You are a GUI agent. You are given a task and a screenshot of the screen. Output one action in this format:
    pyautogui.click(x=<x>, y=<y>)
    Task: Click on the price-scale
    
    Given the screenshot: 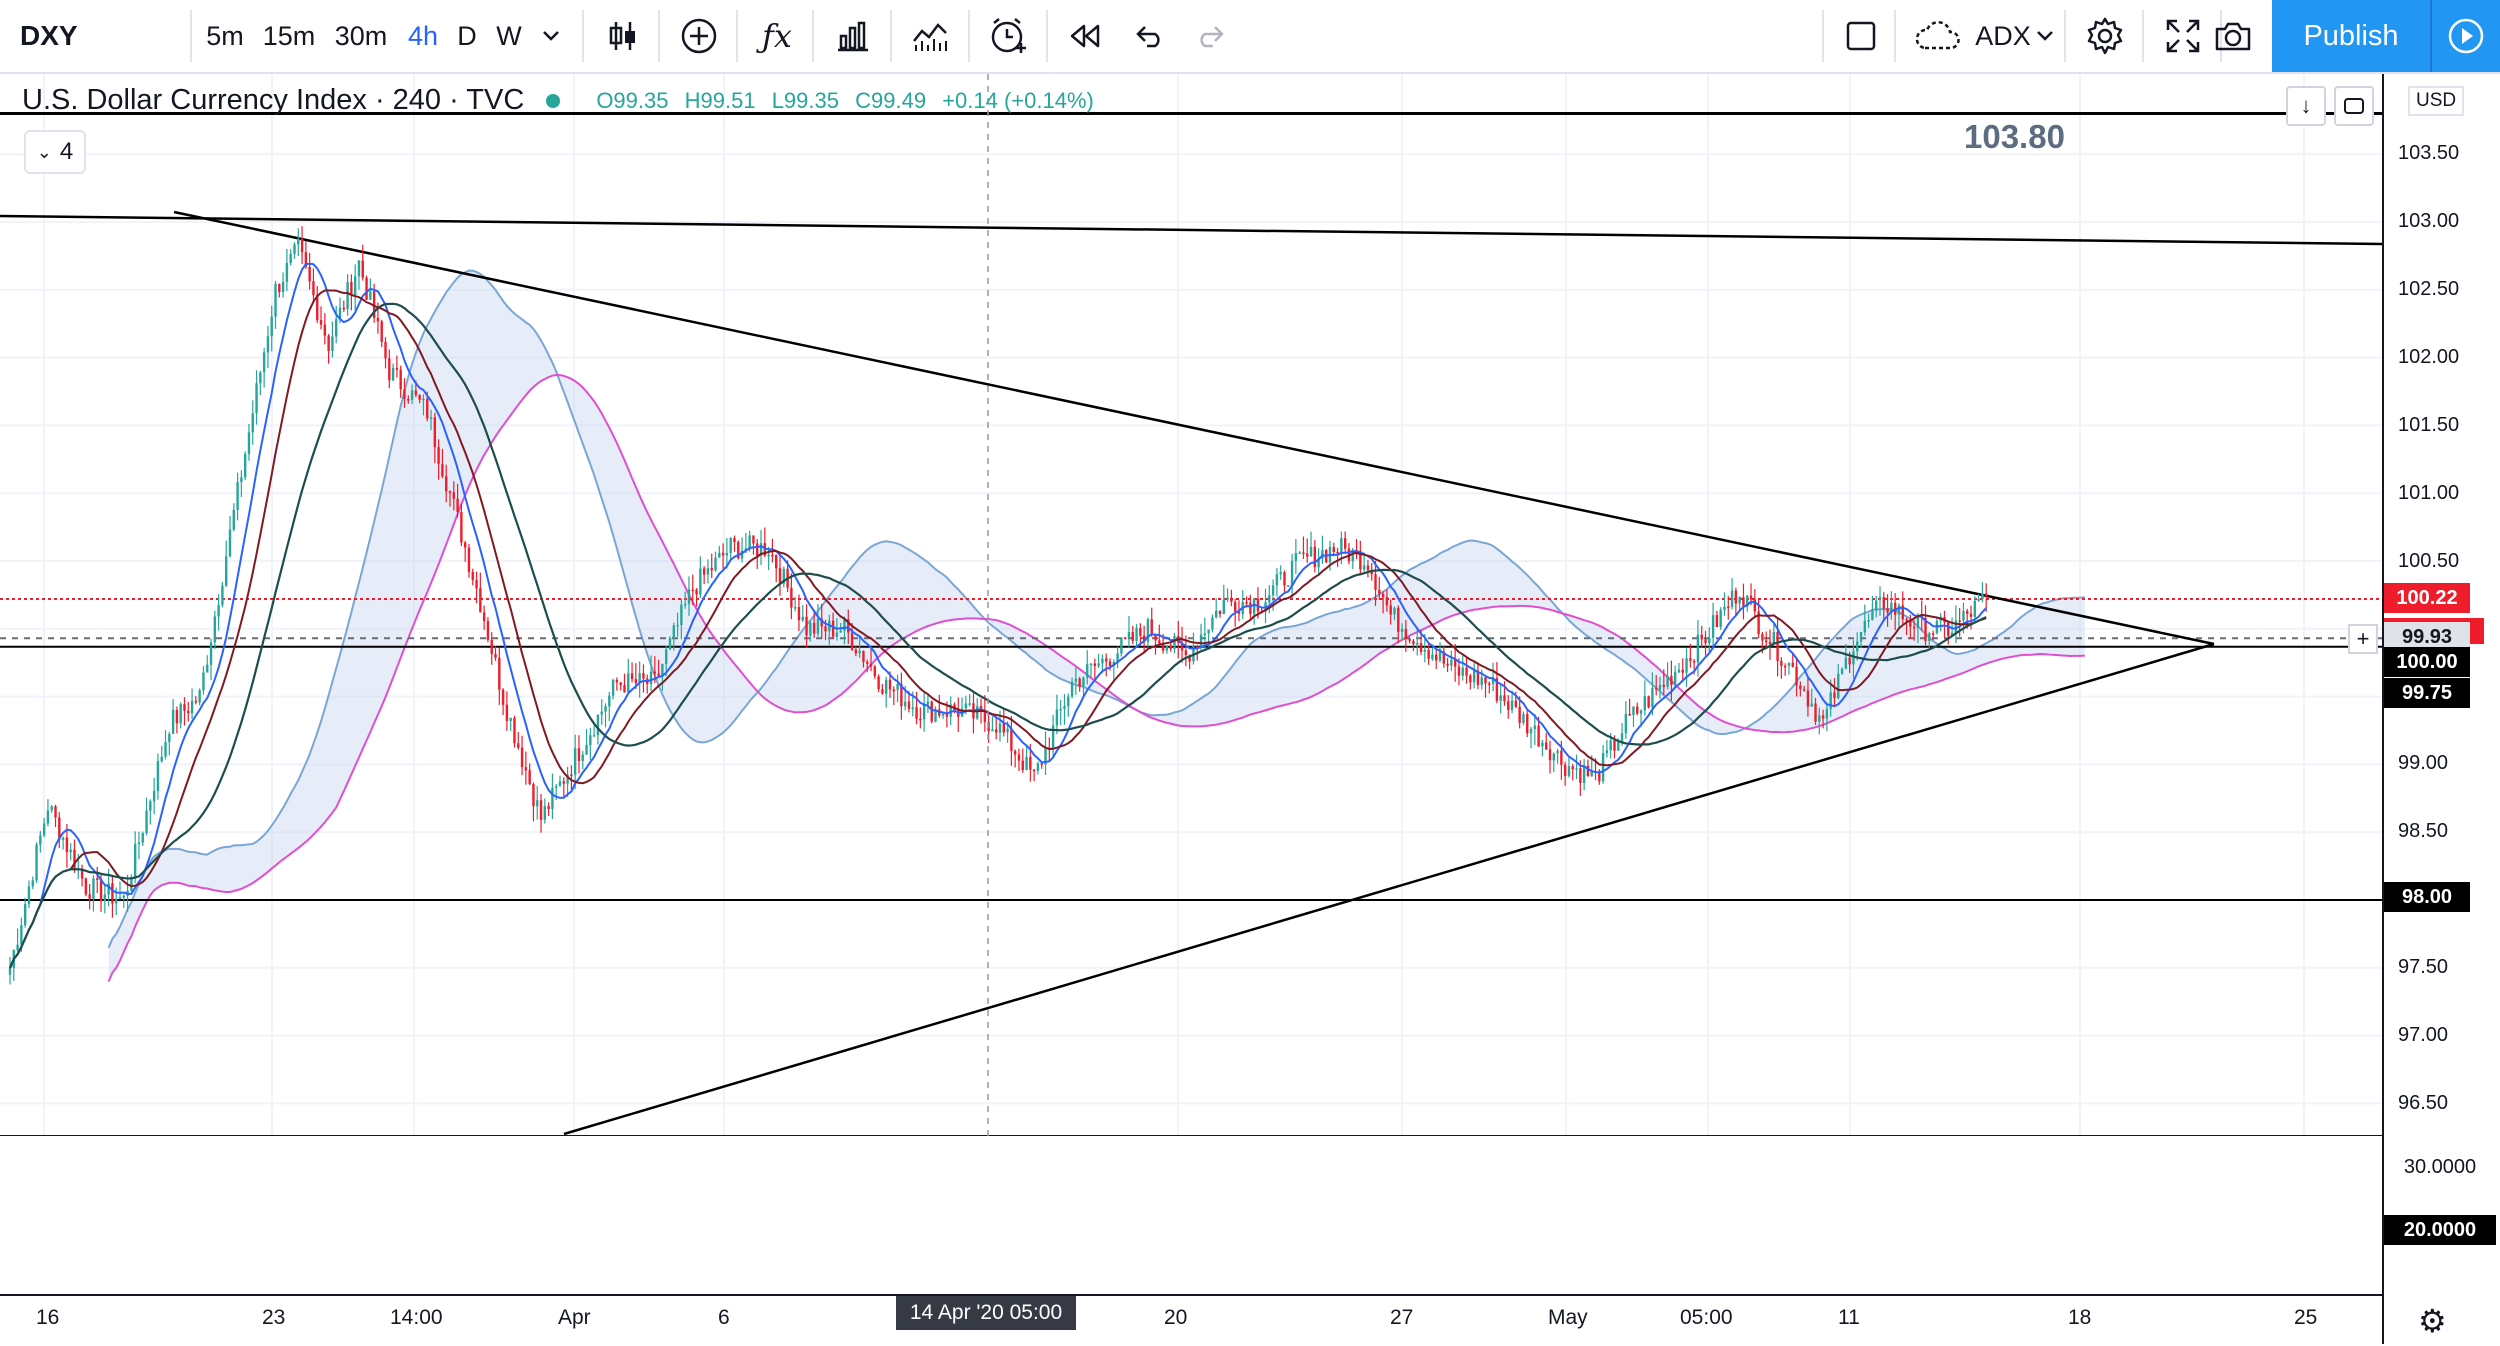 What is the action you would take?
    pyautogui.click(x=2441, y=709)
    